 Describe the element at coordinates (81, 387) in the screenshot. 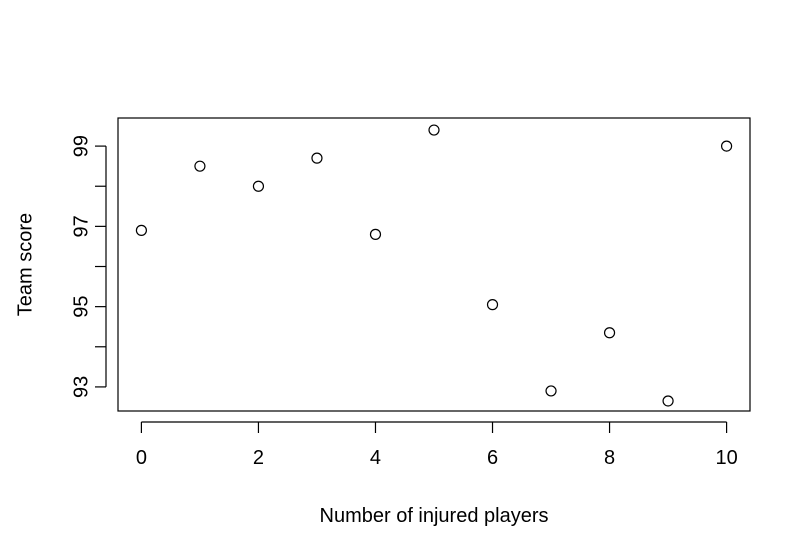

I see `y-tick-label: 93` at that location.